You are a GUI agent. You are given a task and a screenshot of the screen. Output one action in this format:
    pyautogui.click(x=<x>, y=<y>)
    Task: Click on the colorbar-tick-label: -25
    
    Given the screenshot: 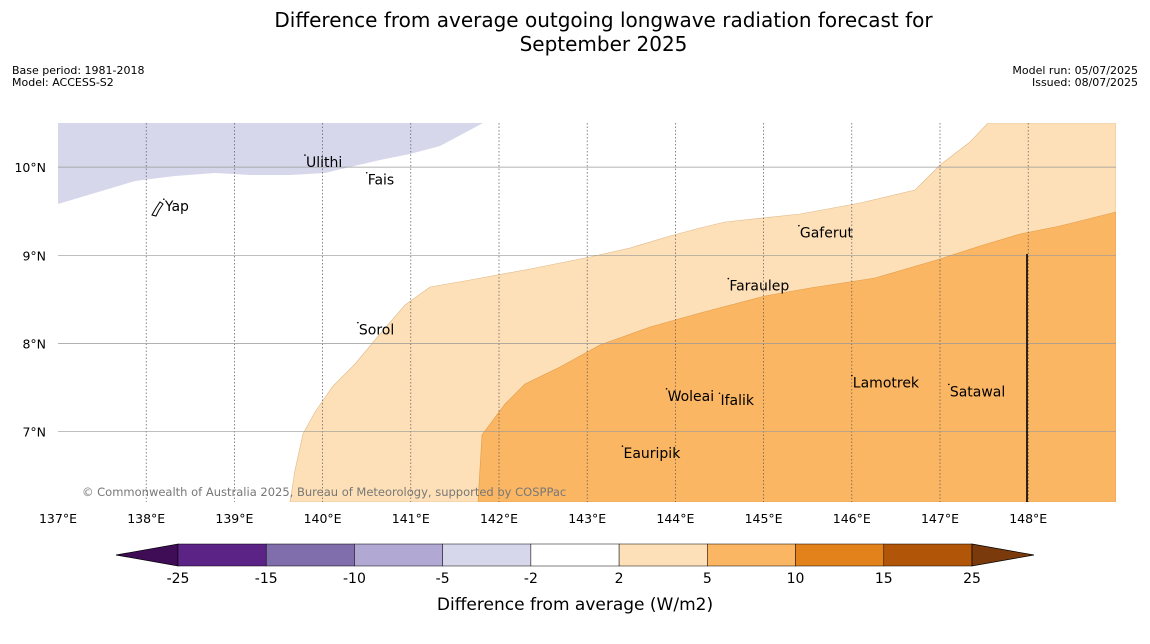 What is the action you would take?
    pyautogui.click(x=178, y=579)
    